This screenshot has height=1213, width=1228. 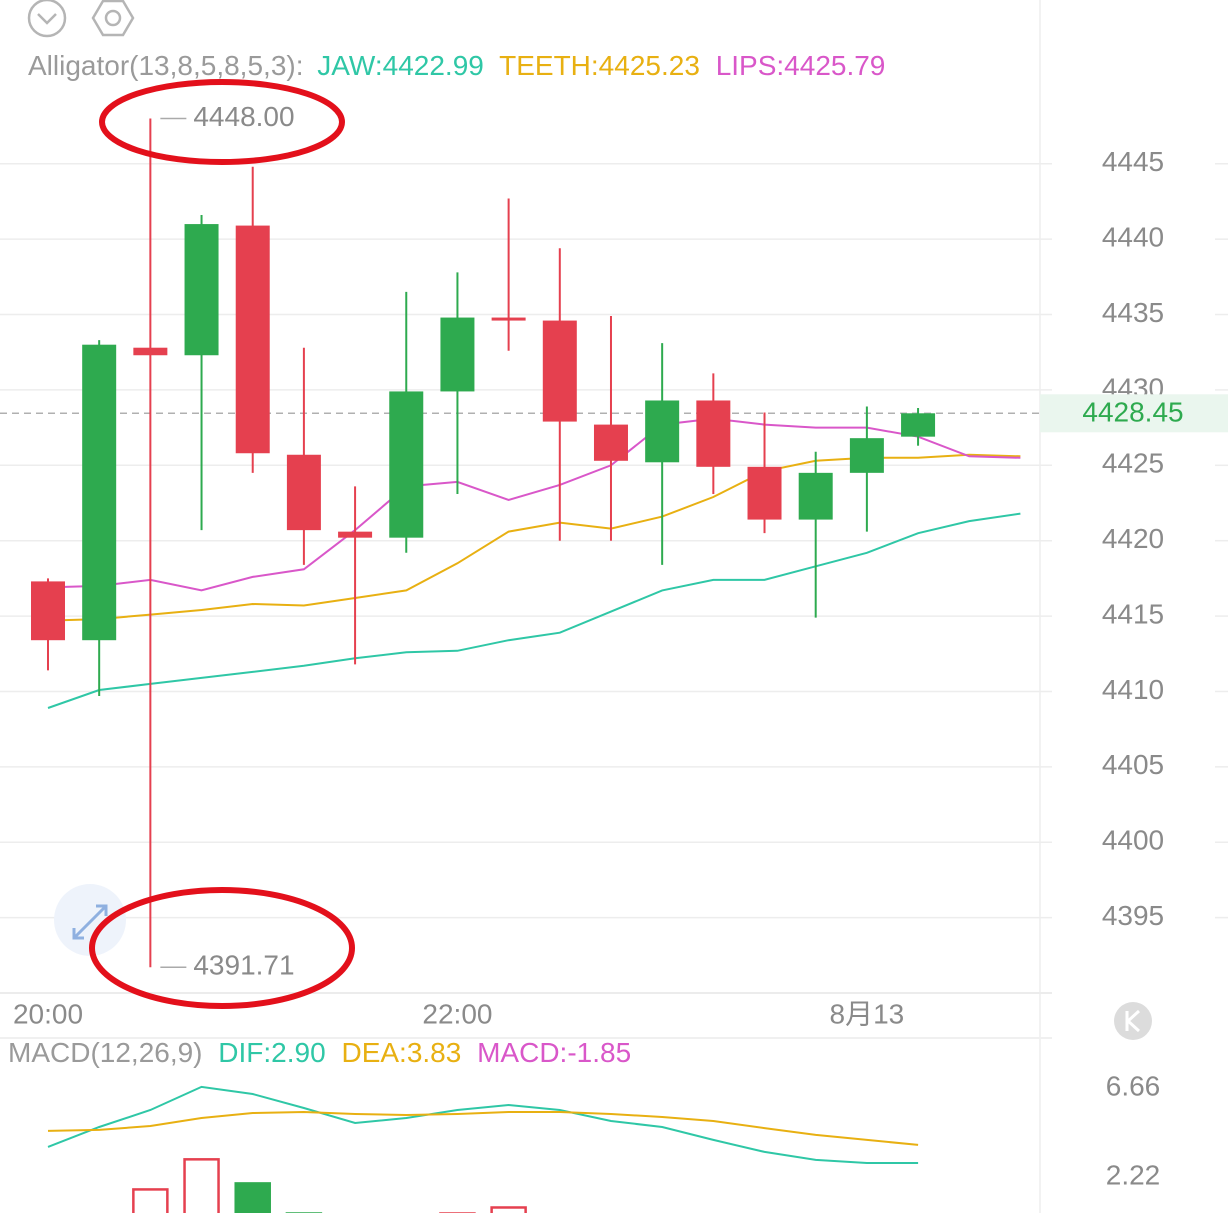 I want to click on legend-entry: JAW:4422.99, so click(x=400, y=65).